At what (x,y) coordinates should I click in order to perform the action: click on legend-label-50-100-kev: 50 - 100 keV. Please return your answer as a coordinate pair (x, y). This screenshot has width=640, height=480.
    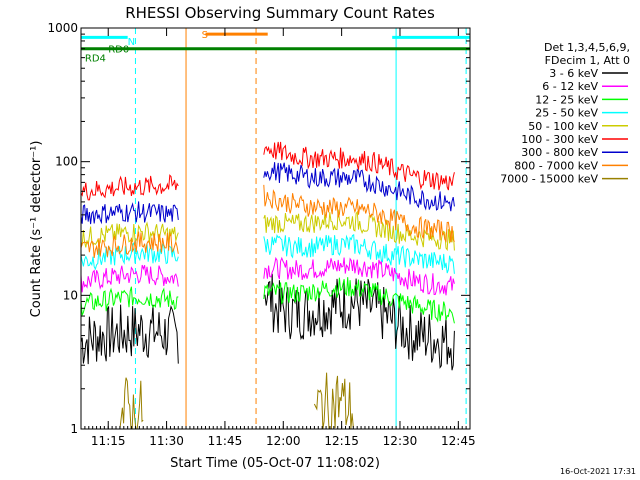
    Looking at the image, I should click on (563, 126).